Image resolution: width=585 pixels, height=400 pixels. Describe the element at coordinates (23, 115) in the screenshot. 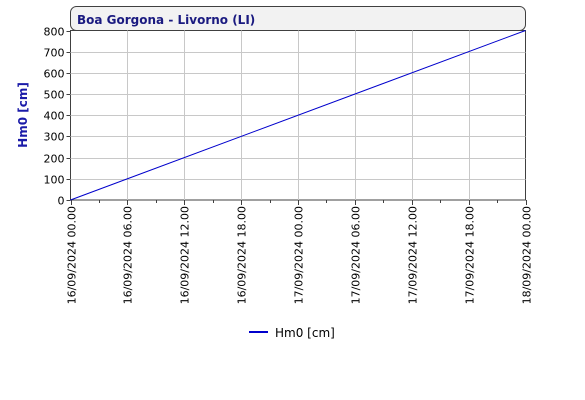

I see `y-axis-label: Hm0 [cm]` at that location.